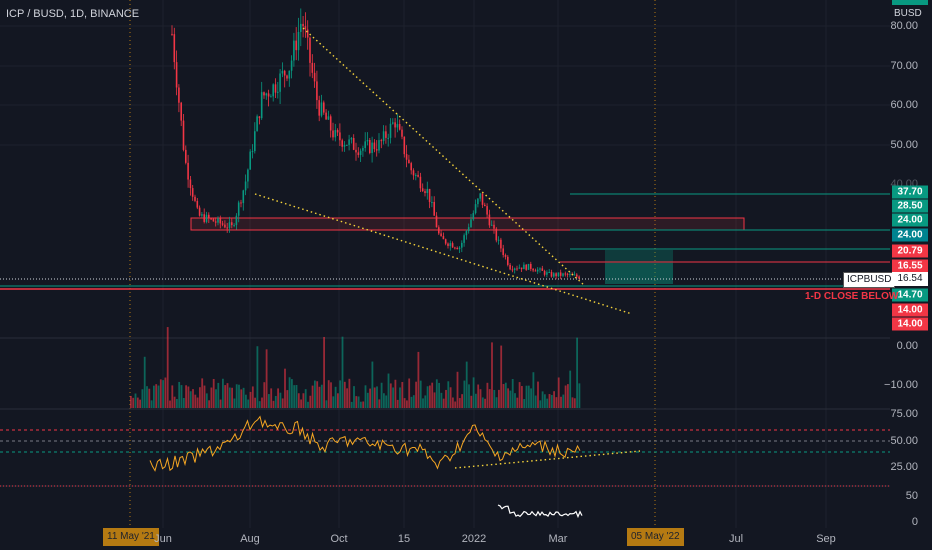 This screenshot has width=932, height=550. Describe the element at coordinates (852, 296) in the screenshot. I see `close-below-note: 1-D CLOSE BELOW` at that location.